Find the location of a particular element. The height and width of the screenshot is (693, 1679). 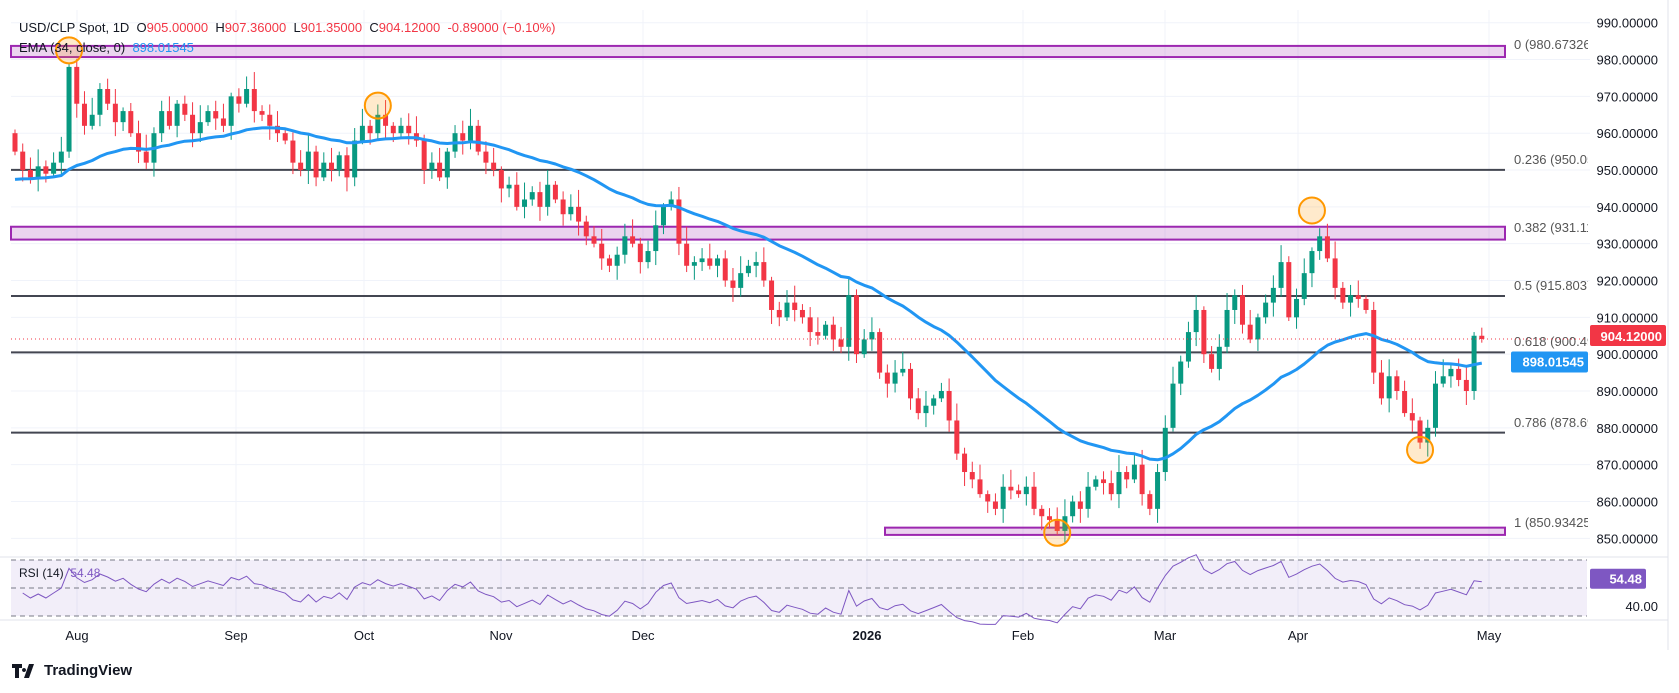

symbol-title: USD/CLP Spot, 1D is located at coordinates (74, 27).